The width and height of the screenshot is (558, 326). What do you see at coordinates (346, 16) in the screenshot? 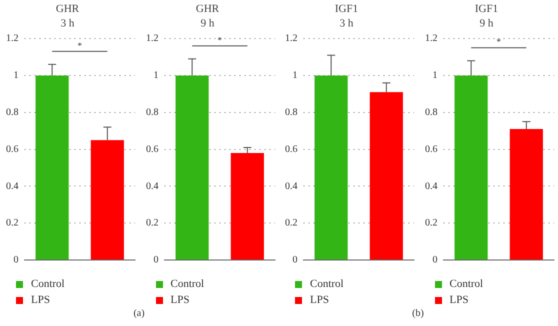
I see `chart-title: IGF1 3 h` at bounding box center [346, 16].